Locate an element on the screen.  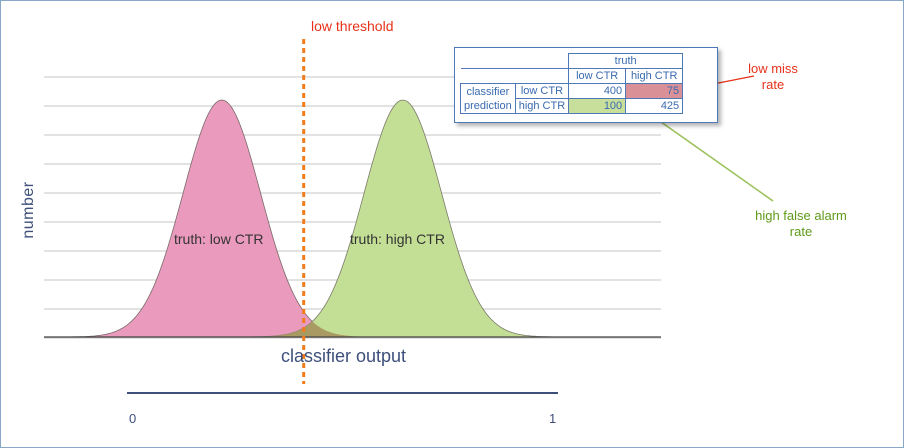
cell-true-low: 400 is located at coordinates (597, 91).